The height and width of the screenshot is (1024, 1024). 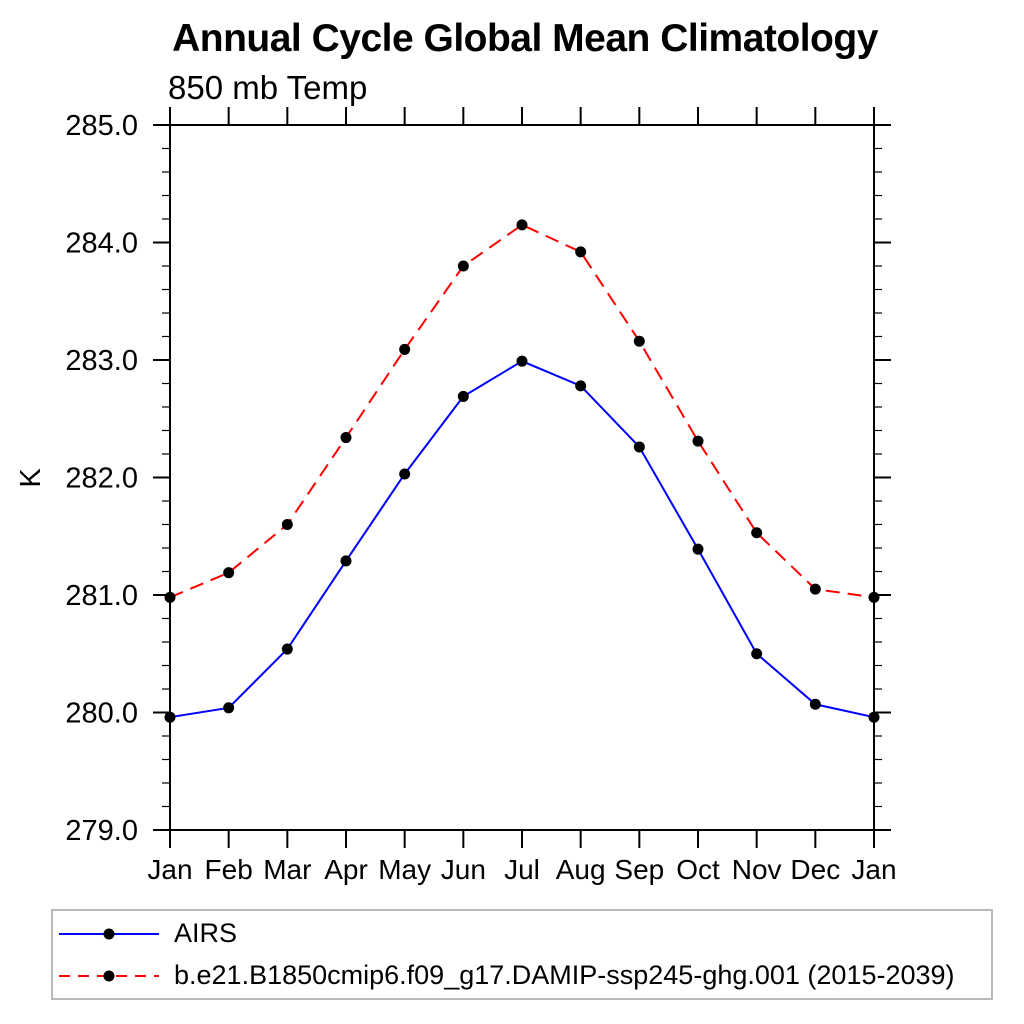 What do you see at coordinates (698, 869) in the screenshot?
I see `x-axis-tick-label: Oct` at bounding box center [698, 869].